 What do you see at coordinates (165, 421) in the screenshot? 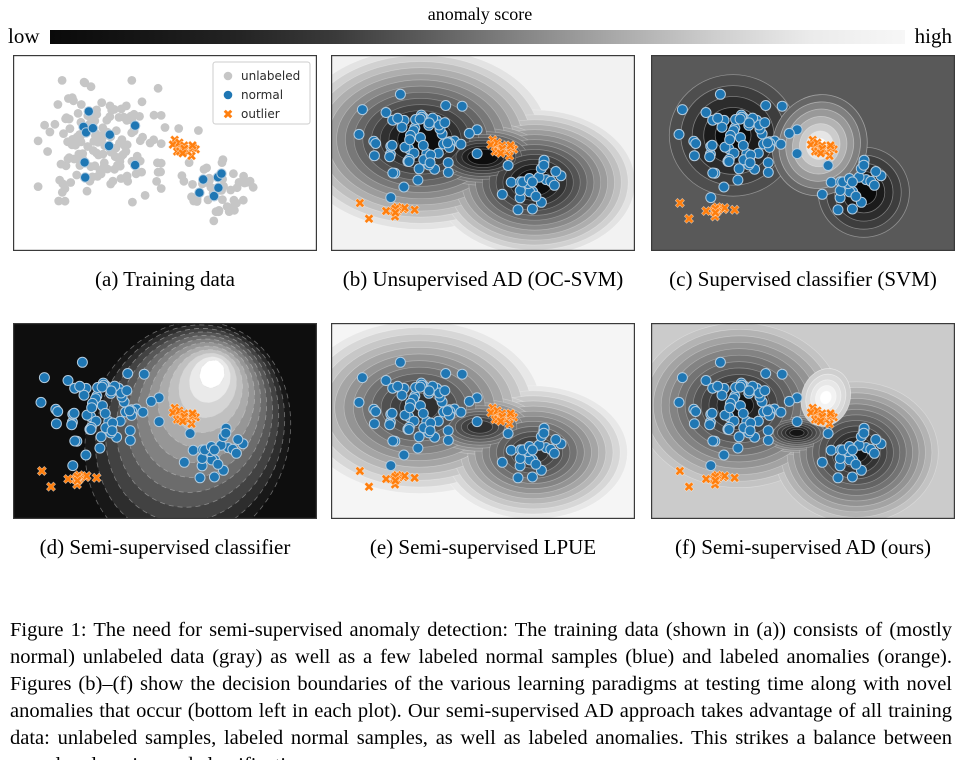
I see `panel-d-plot` at bounding box center [165, 421].